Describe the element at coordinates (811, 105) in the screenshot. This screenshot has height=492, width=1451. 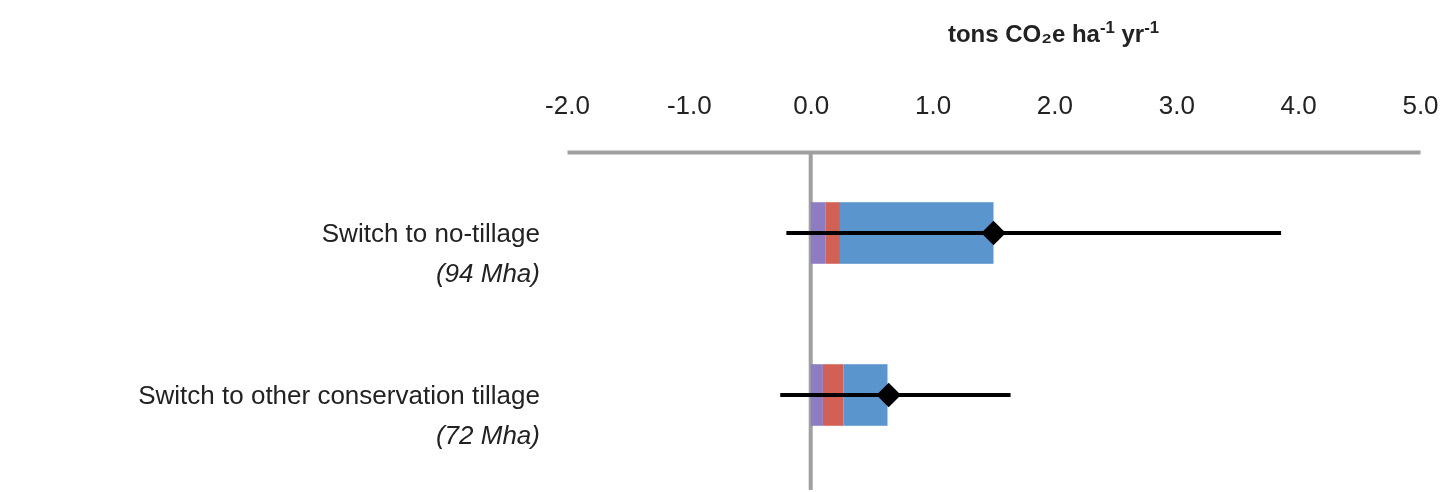
I see `x-tick-label: 0.0` at that location.